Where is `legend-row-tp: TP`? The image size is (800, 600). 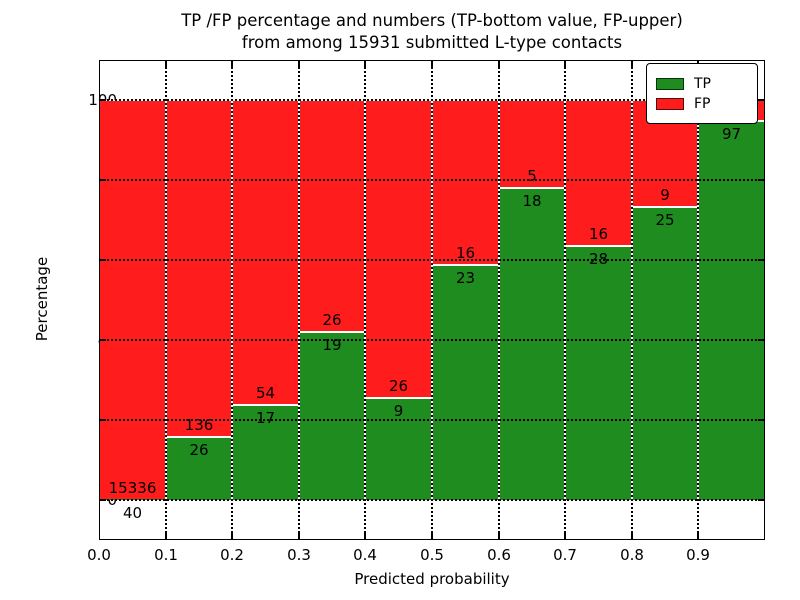 legend-row-tp: TP is located at coordinates (701, 83).